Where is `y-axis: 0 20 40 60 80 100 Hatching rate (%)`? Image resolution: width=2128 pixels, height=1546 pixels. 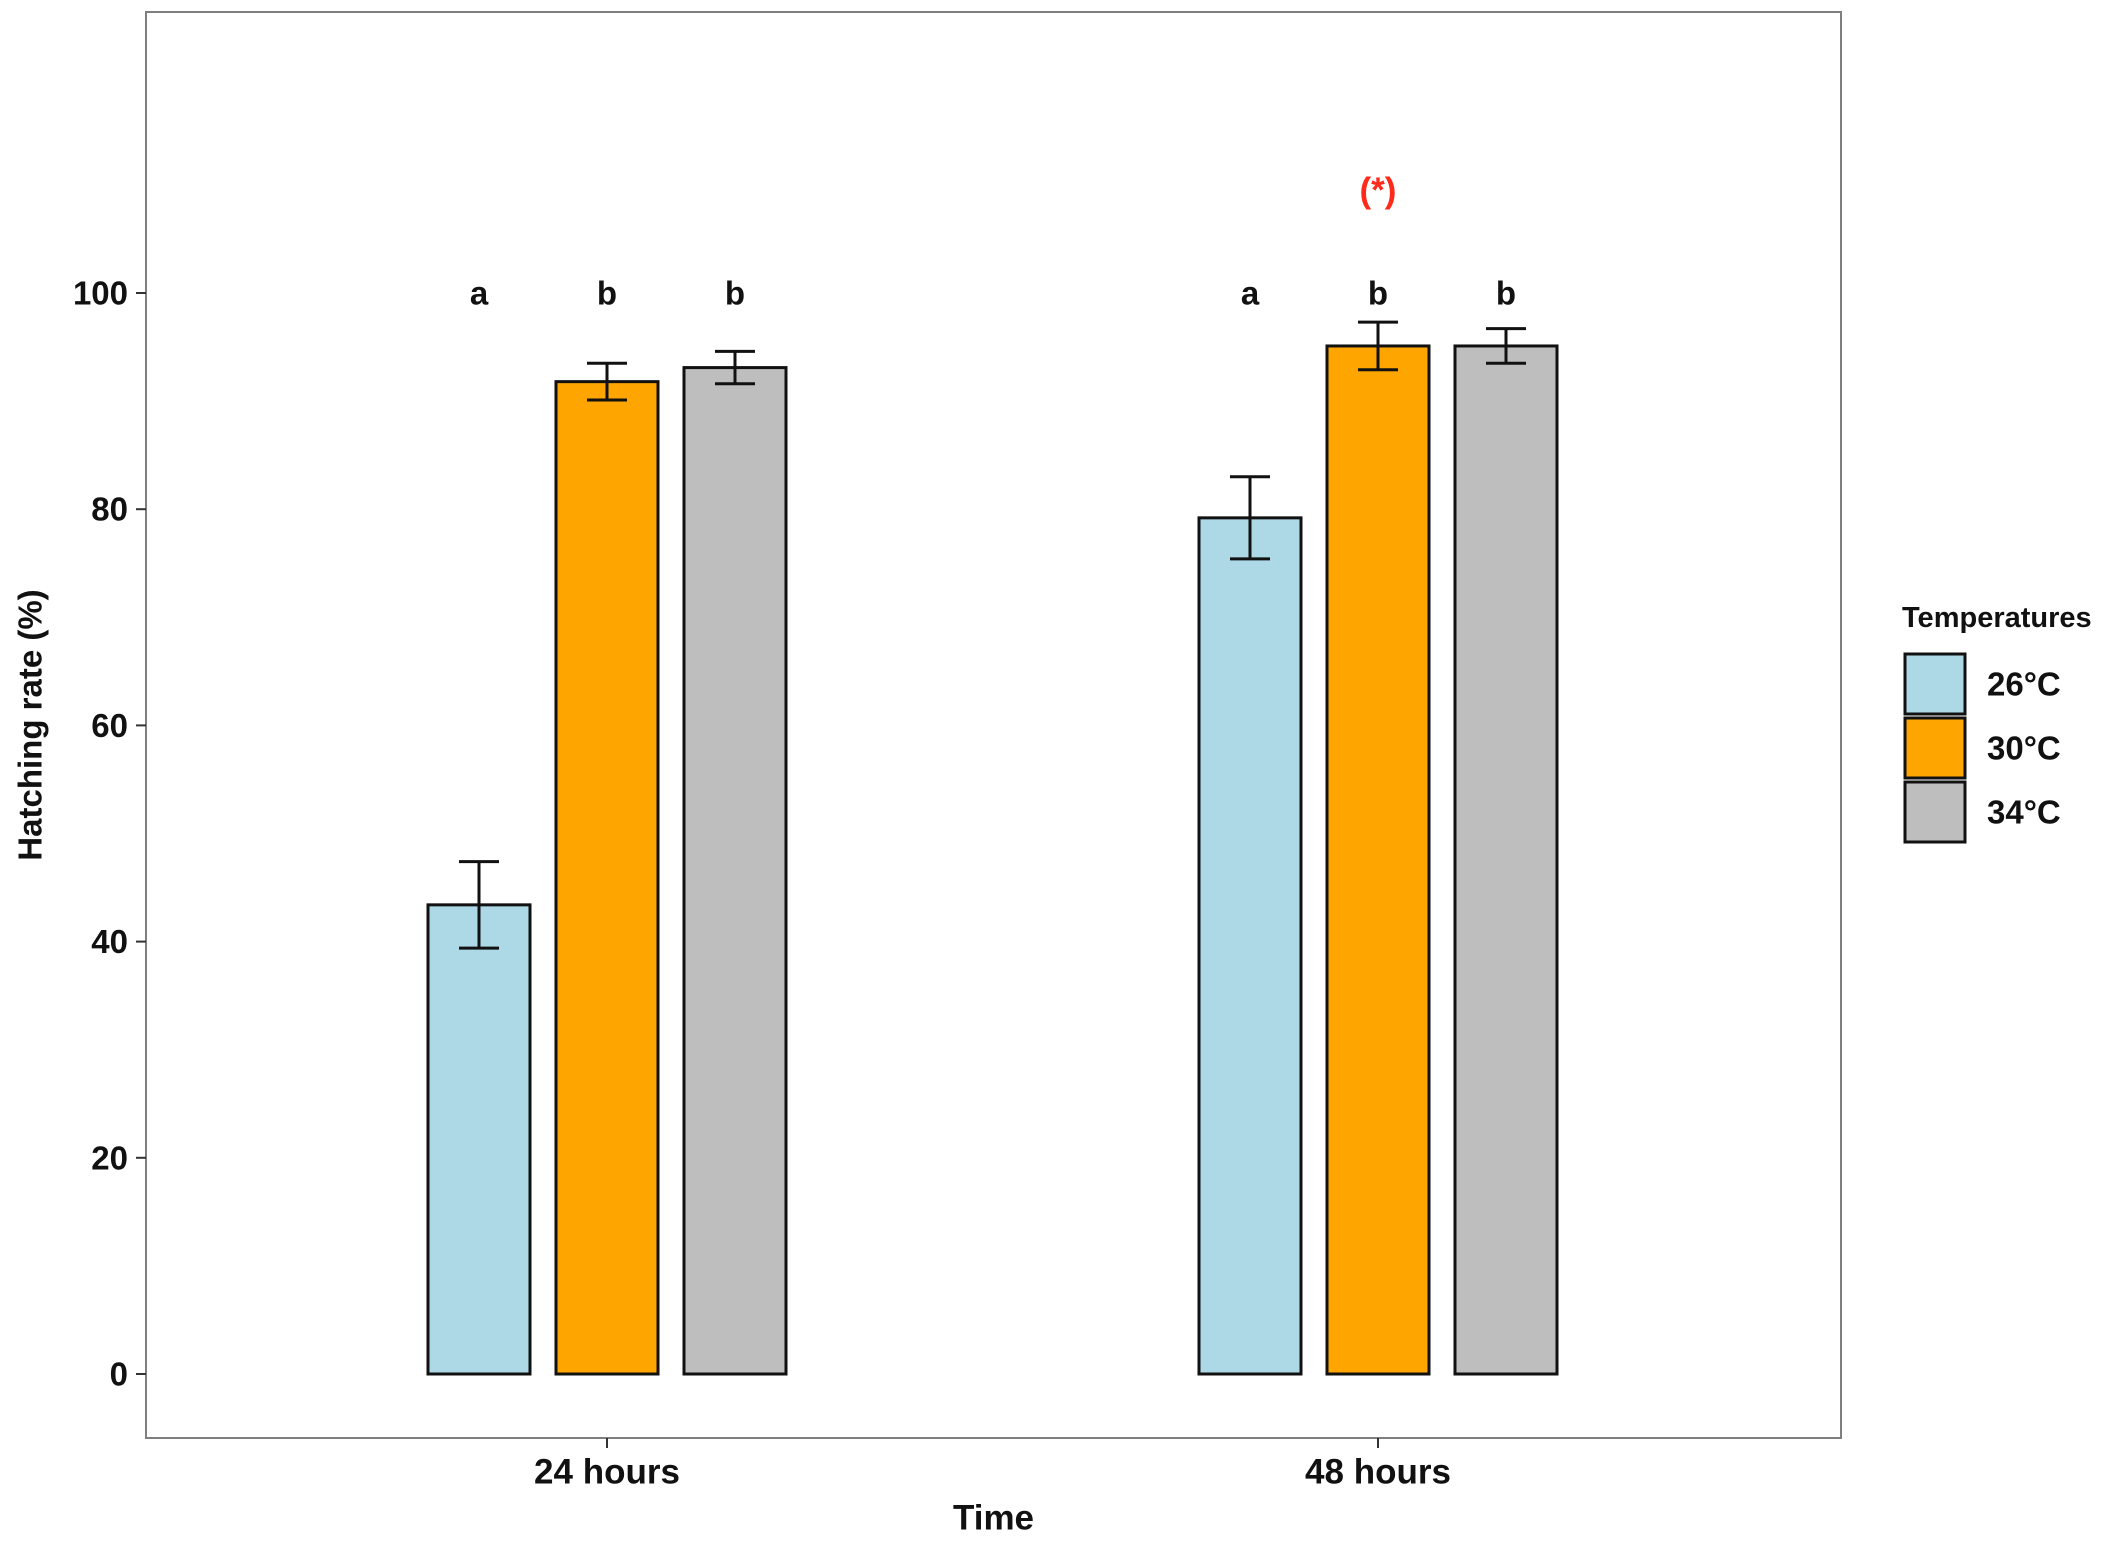 y-axis: 0 20 40 60 80 100 Hatching rate (%) is located at coordinates (79, 834).